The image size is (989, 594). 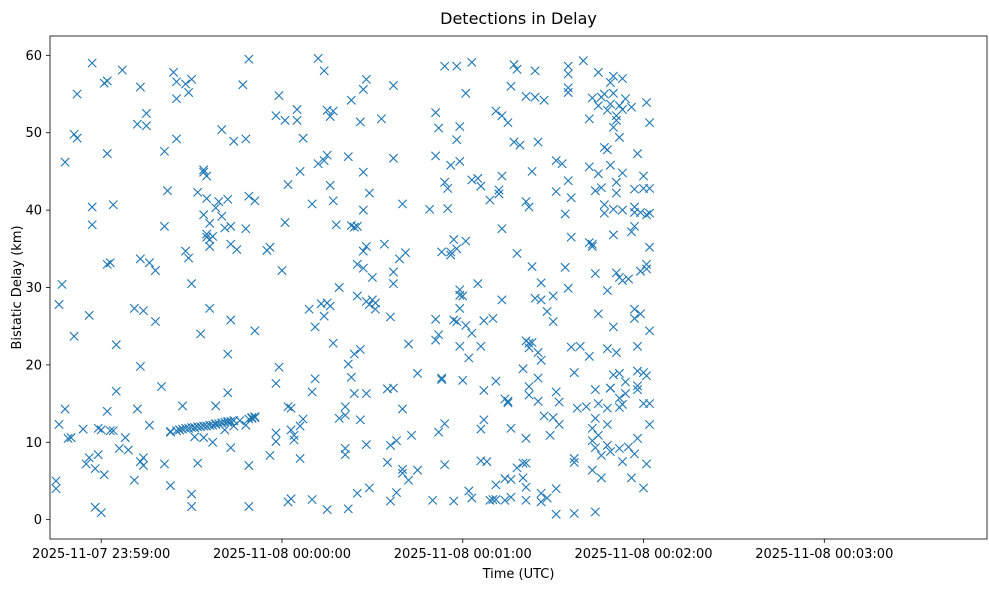 I want to click on y-tick-label: 50, so click(x=33, y=133).